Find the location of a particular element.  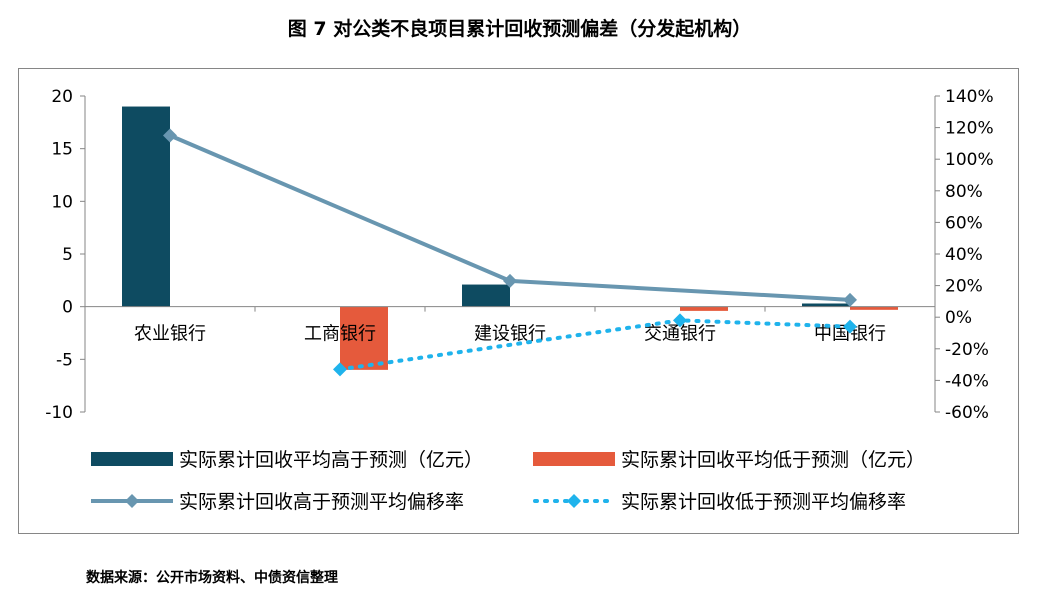

y-right-tick-label: 0% is located at coordinates (958, 318).